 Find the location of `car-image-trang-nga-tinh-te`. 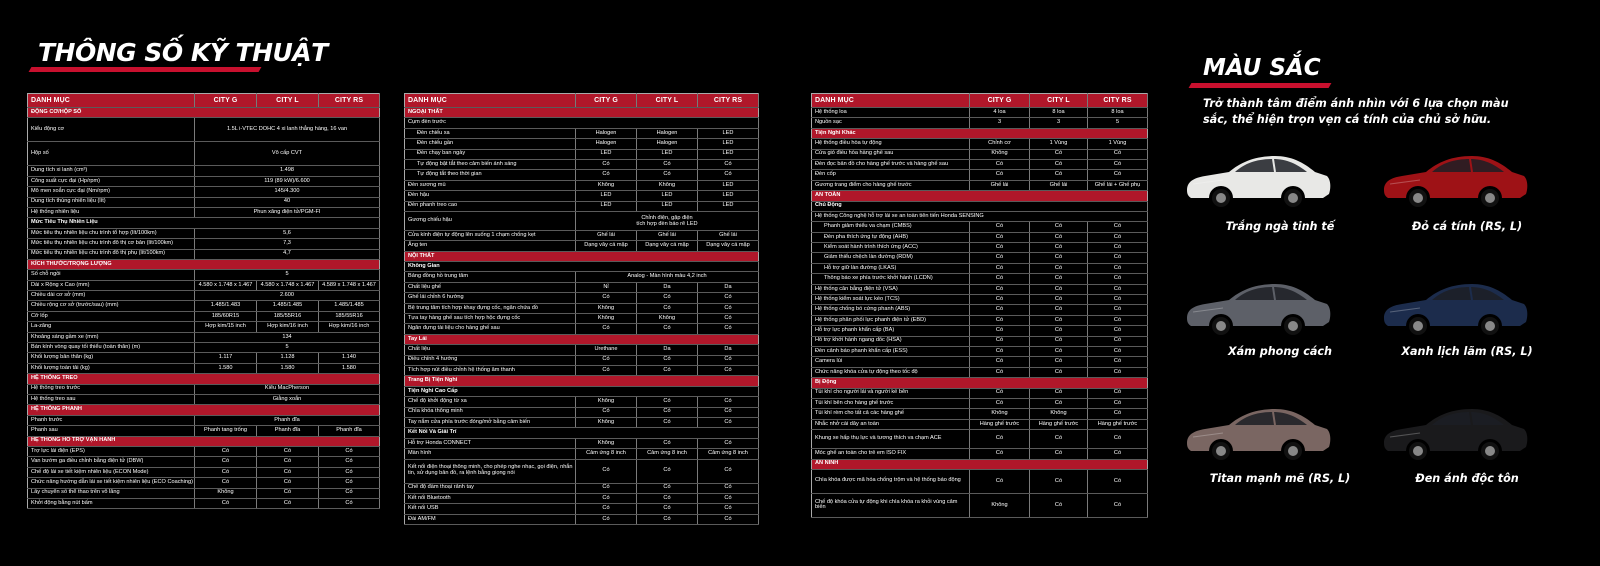

car-image-trang-nga-tinh-te is located at coordinates (1258, 179).